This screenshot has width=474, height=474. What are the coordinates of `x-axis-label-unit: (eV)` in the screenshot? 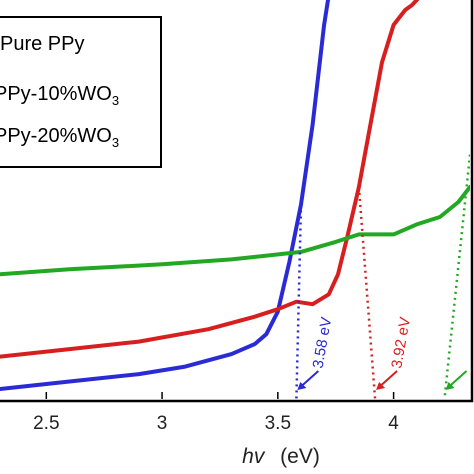 It's located at (300, 456).